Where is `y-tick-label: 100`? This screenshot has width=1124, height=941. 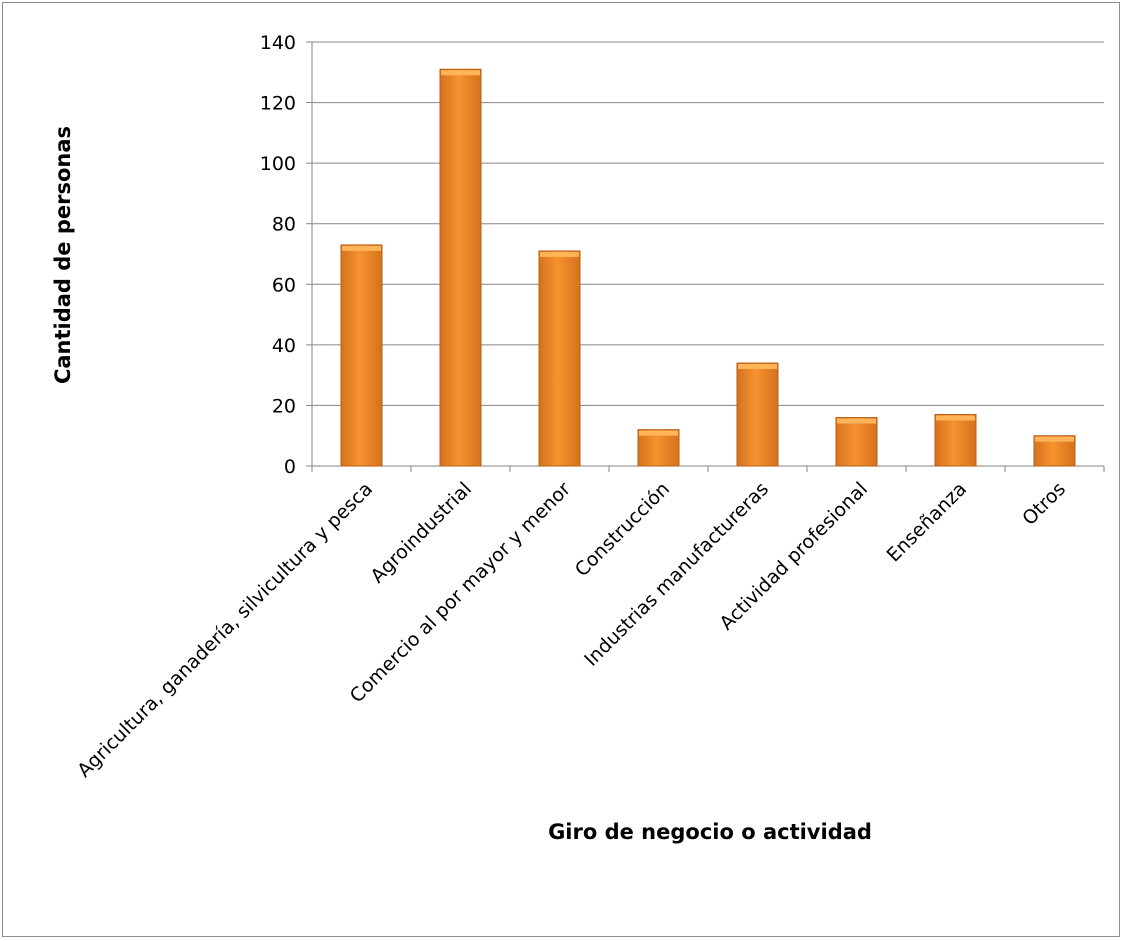
y-tick-label: 100 is located at coordinates (278, 164).